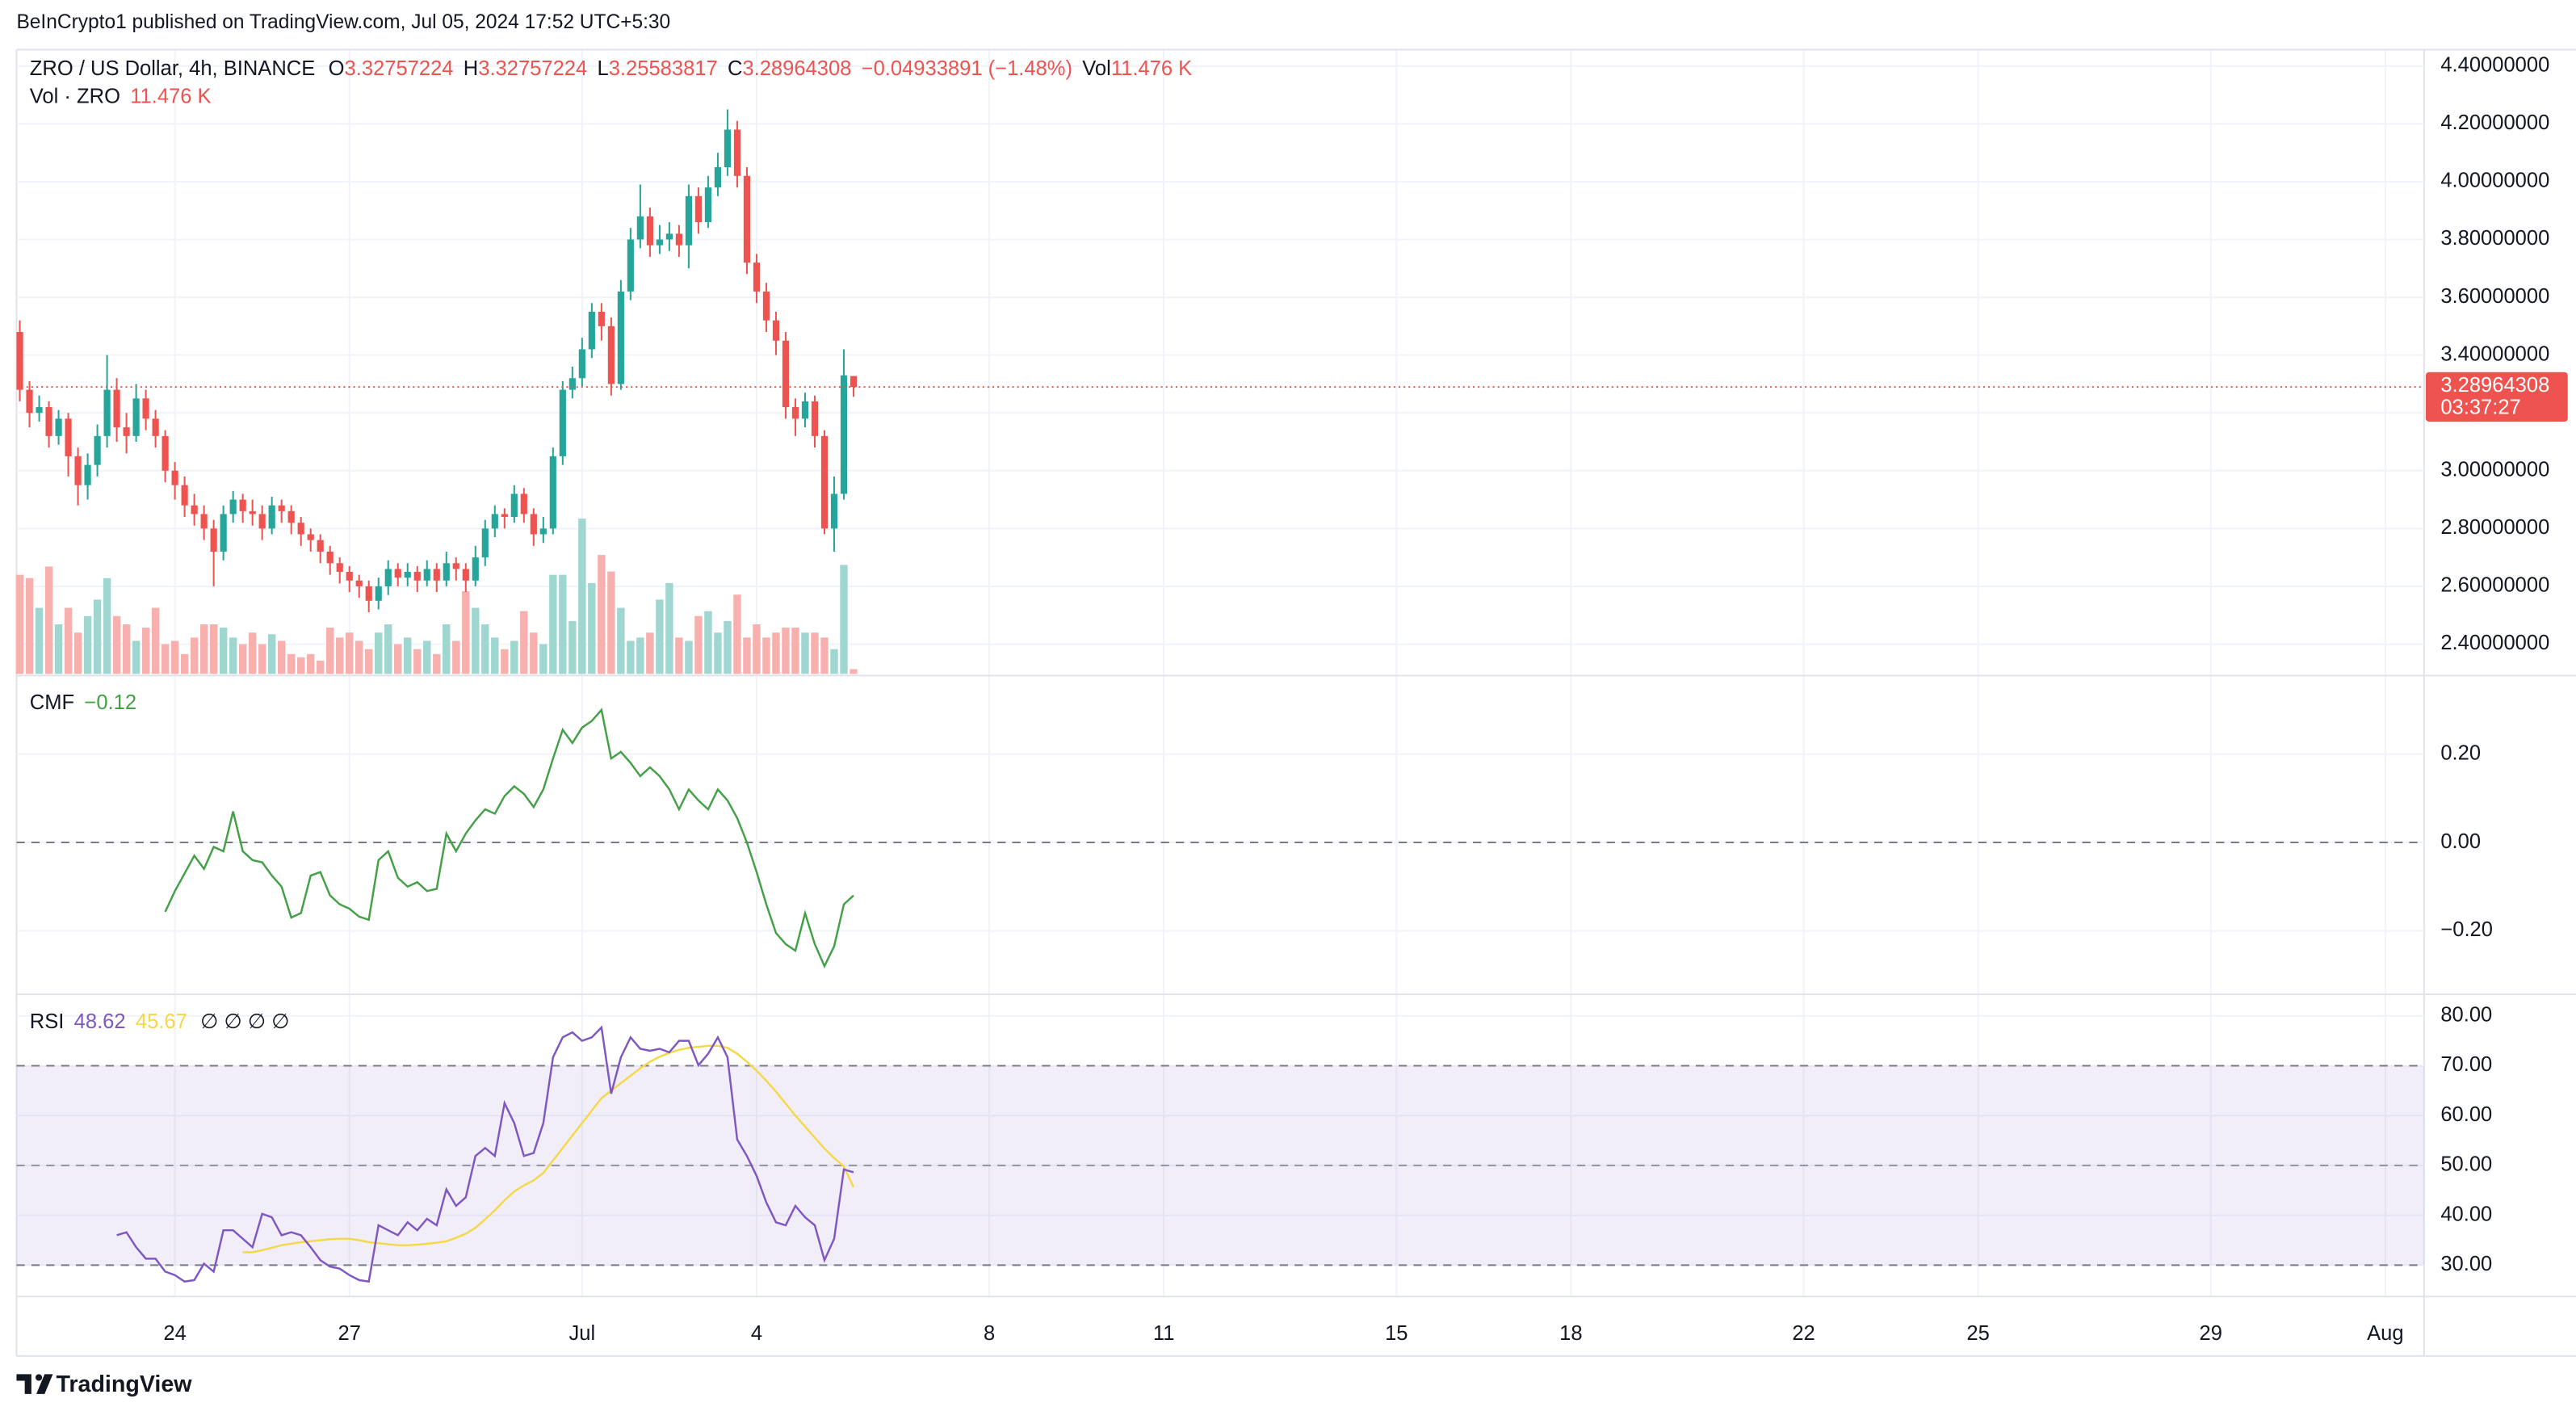  What do you see at coordinates (1164, 1333) in the screenshot?
I see `x-tick-label: 11` at bounding box center [1164, 1333].